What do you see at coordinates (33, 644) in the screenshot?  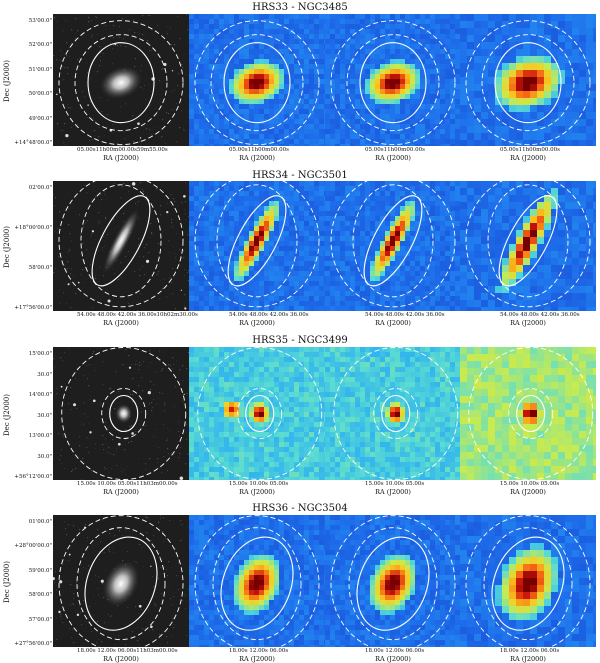 I see `y-tick-label: +27°56'00.0"` at bounding box center [33, 644].